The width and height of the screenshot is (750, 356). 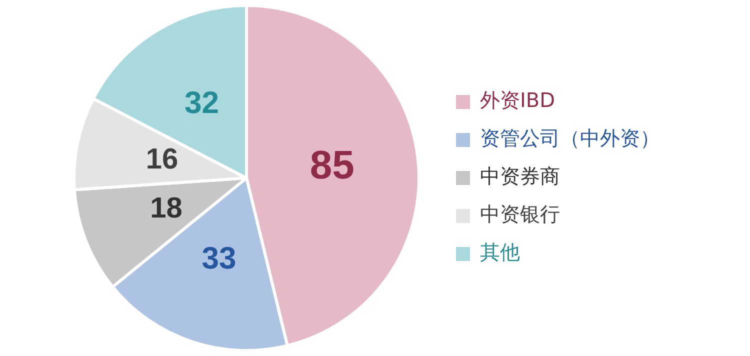 I want to click on data-label: 85, so click(x=332, y=166).